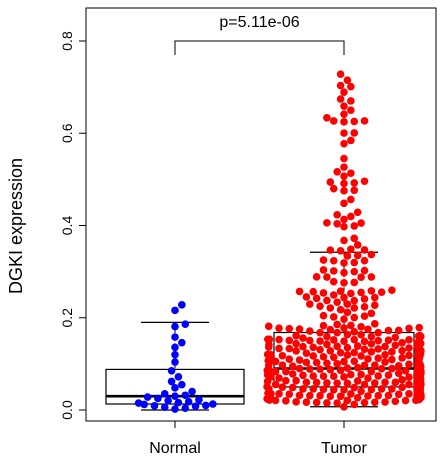 The height and width of the screenshot is (461, 447). Describe the element at coordinates (67, 410) in the screenshot. I see `y-tick-label: 0.0` at that location.